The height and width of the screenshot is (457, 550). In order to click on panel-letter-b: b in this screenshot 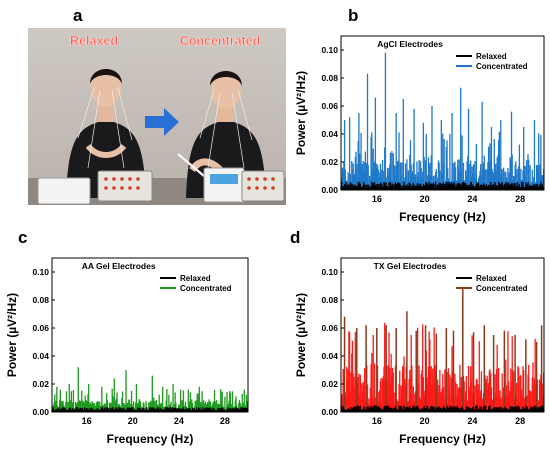, I will do `click(353, 15)`.